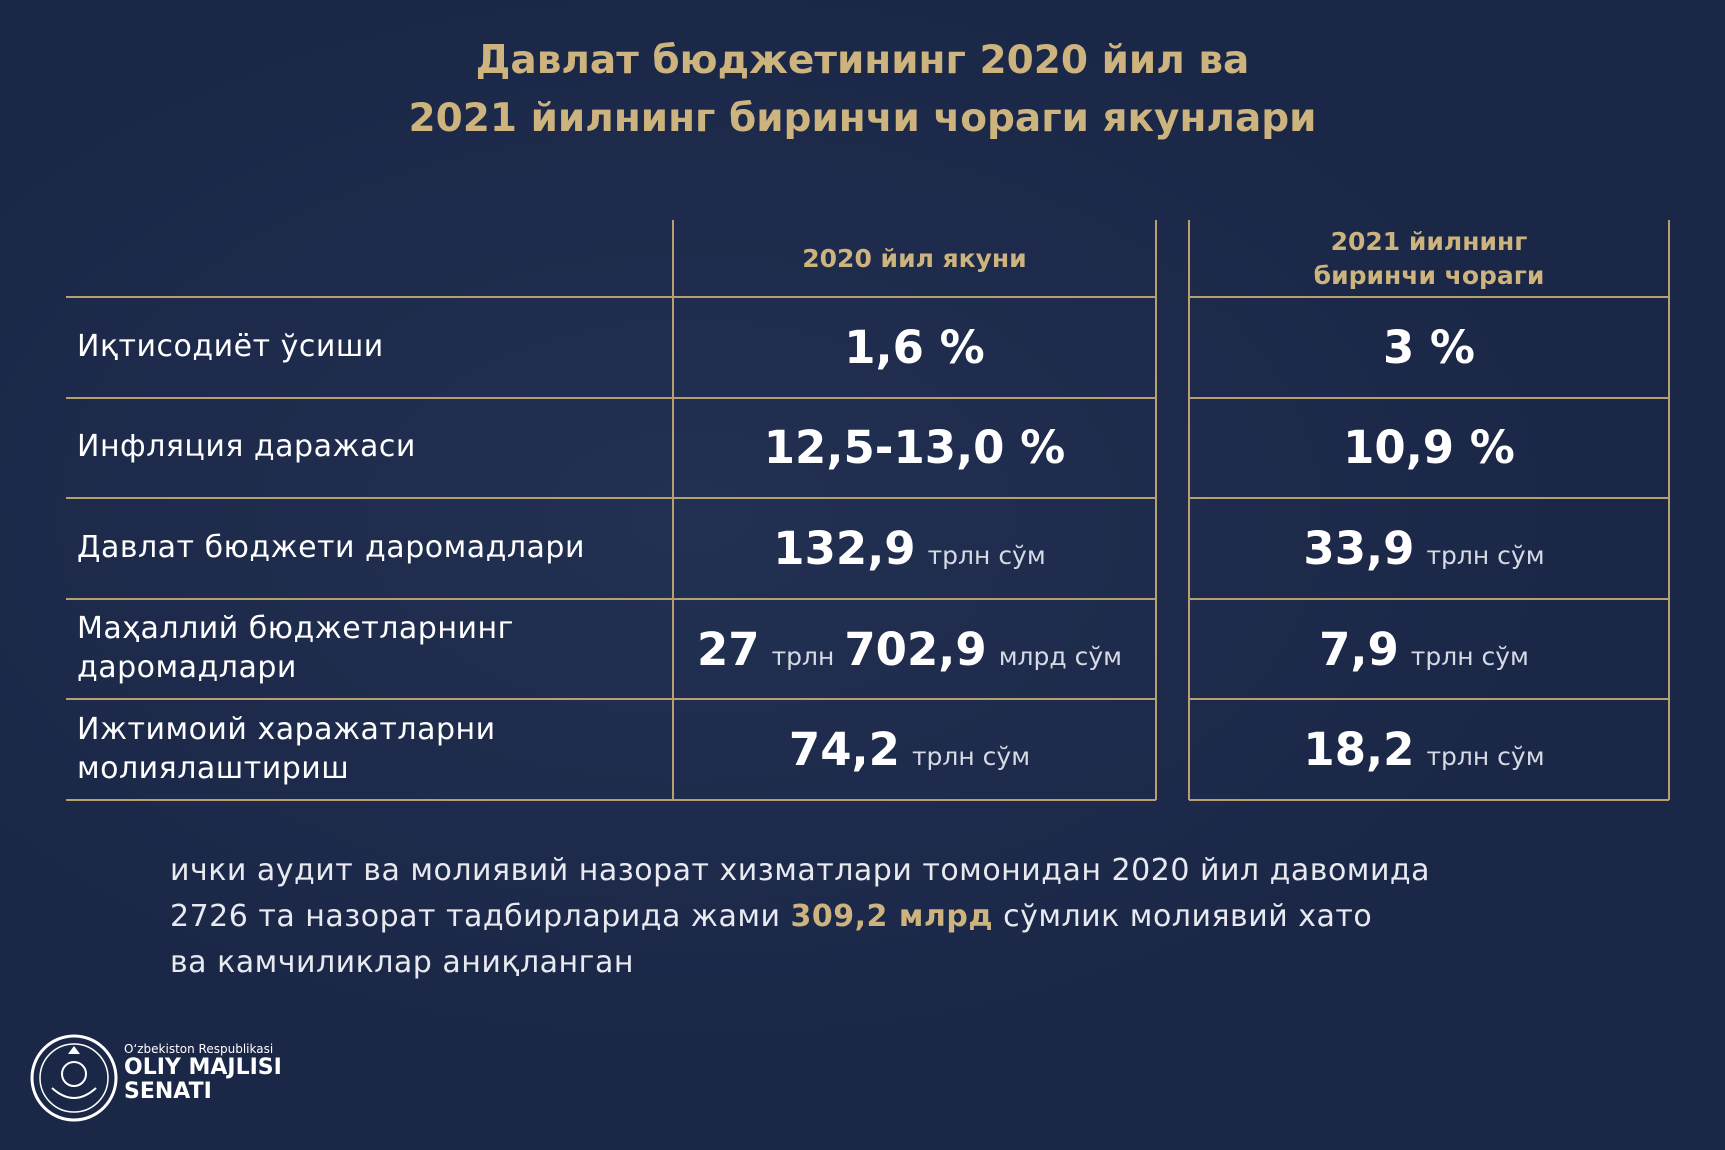  I want to click on cell-content: 3 %, so click(1429, 347).